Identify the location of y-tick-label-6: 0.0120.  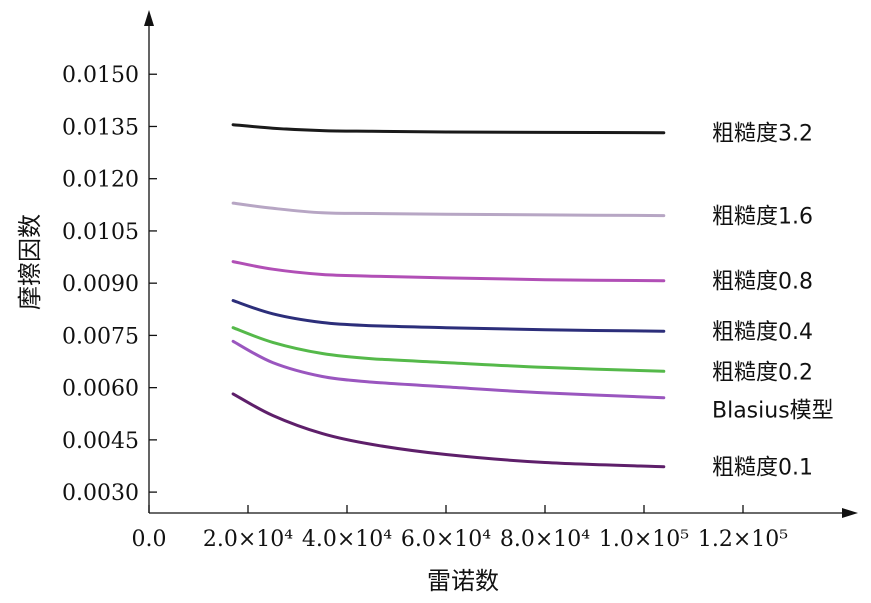
(100, 180).